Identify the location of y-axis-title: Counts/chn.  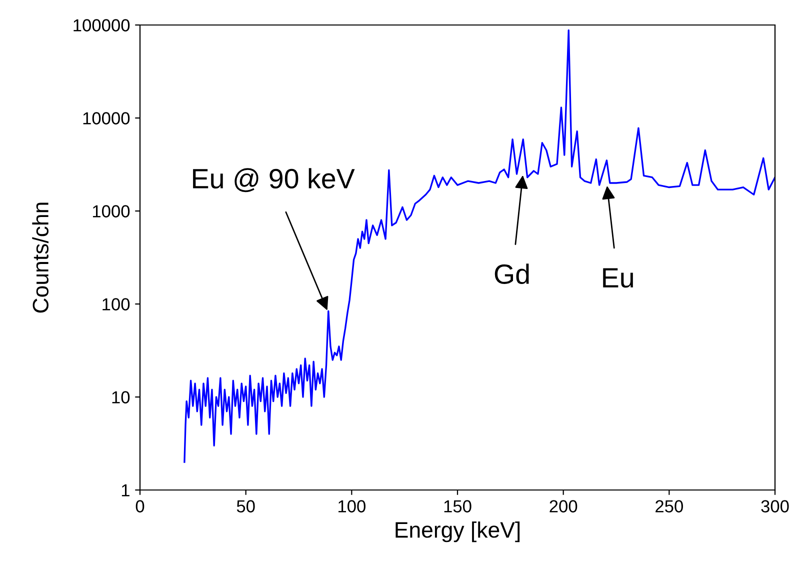
(40, 257).